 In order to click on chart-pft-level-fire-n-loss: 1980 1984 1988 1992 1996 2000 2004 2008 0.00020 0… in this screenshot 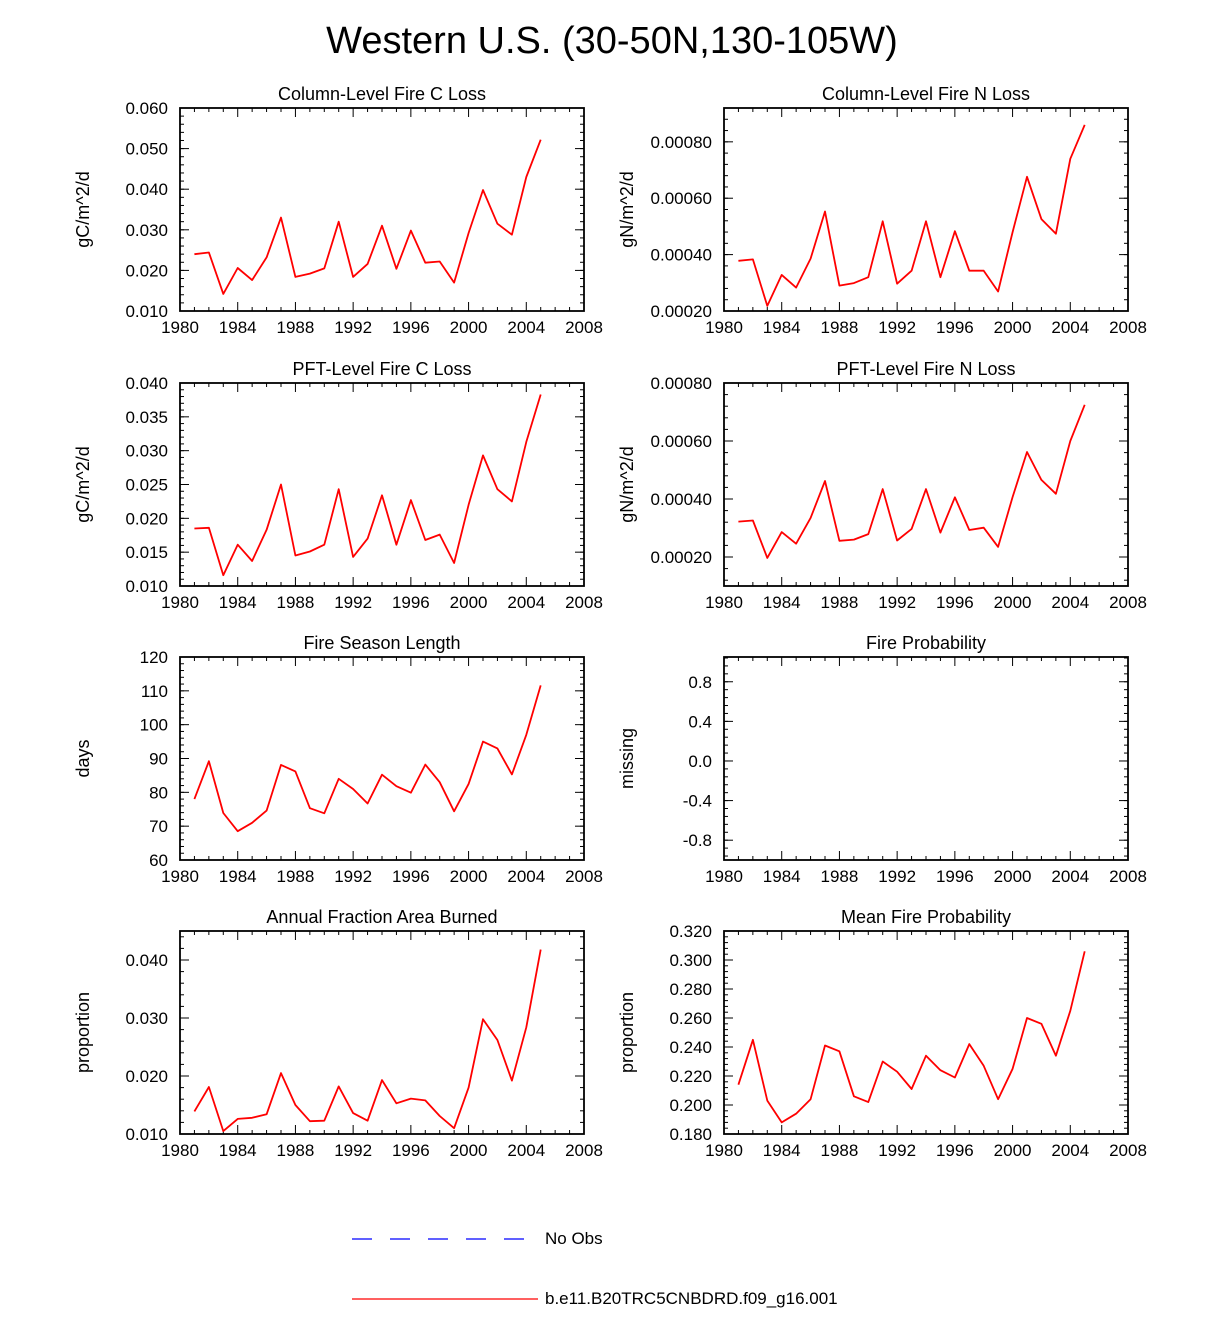, I will do `click(882, 485)`.